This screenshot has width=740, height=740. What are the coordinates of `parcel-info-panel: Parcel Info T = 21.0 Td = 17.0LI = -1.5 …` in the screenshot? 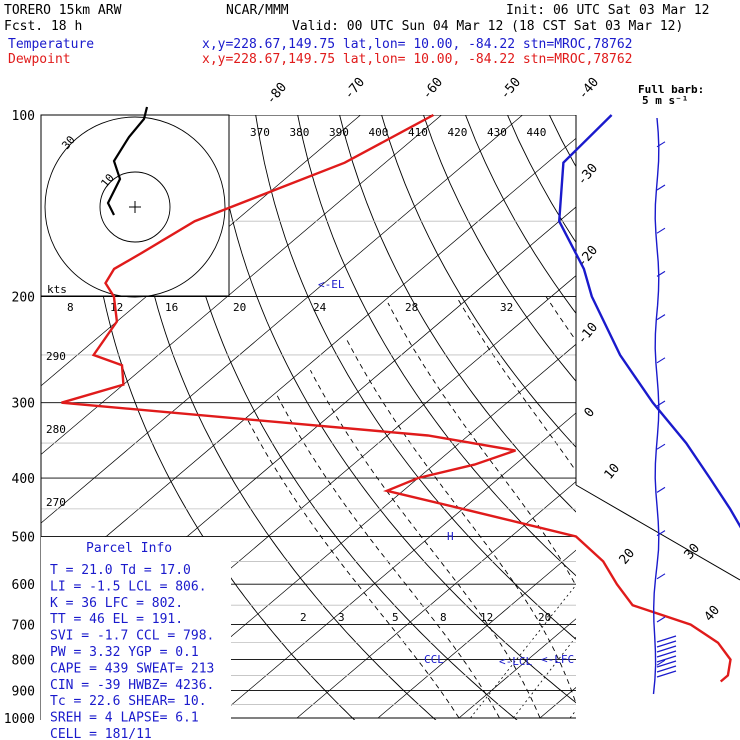 It's located at (136, 638).